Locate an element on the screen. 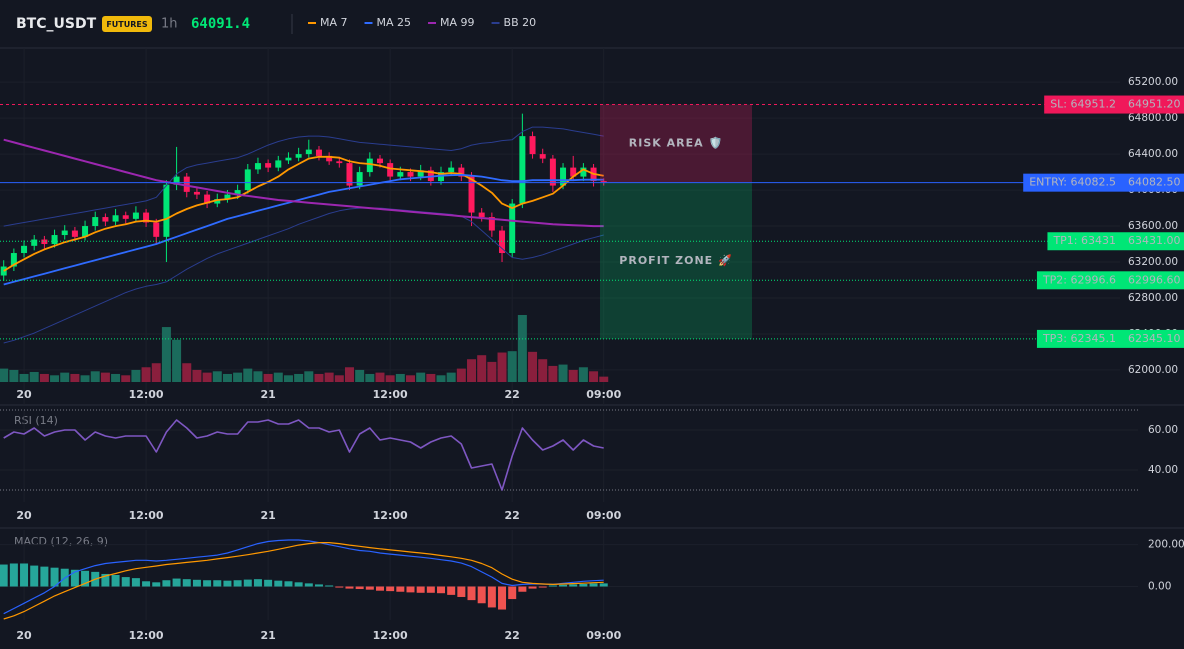 The height and width of the screenshot is (649, 1184). badge-bg is located at coordinates (127, 24).